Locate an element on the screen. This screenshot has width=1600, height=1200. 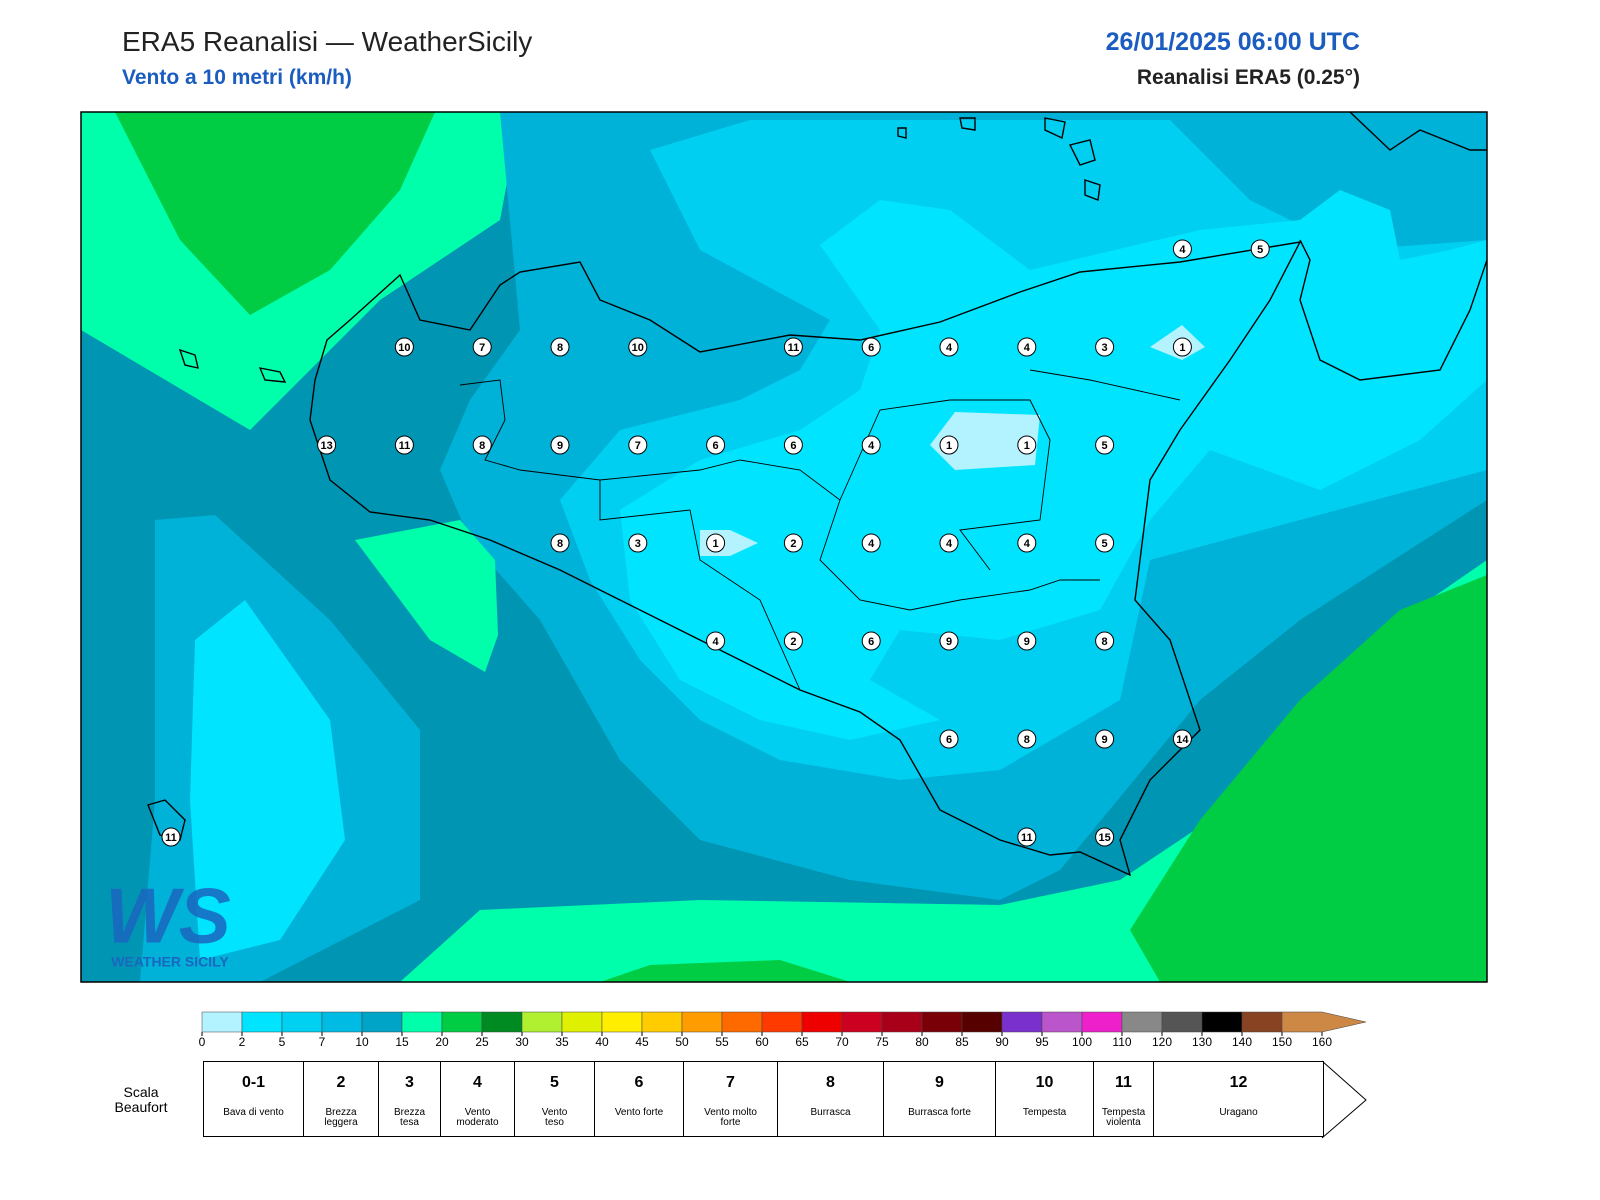
colorbar-tick-label: 40 is located at coordinates (602, 1042).